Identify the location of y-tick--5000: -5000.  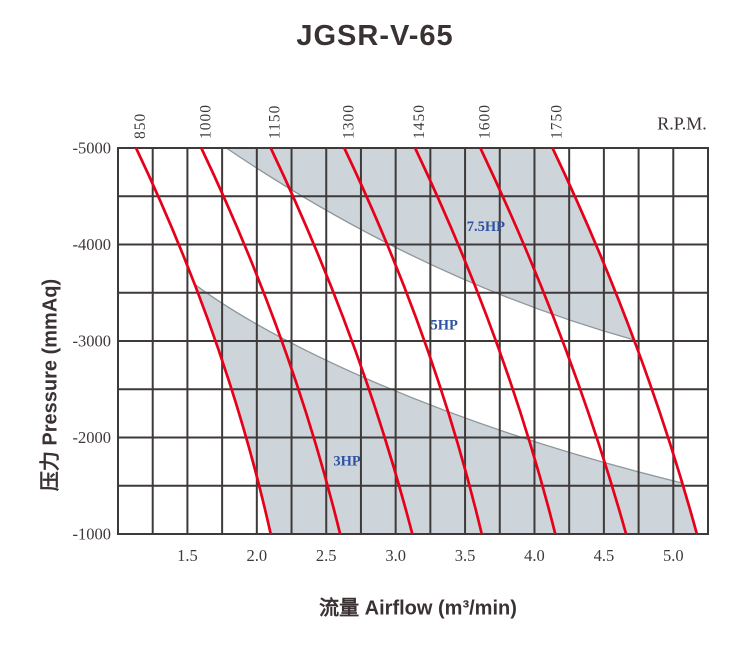
(92, 148).